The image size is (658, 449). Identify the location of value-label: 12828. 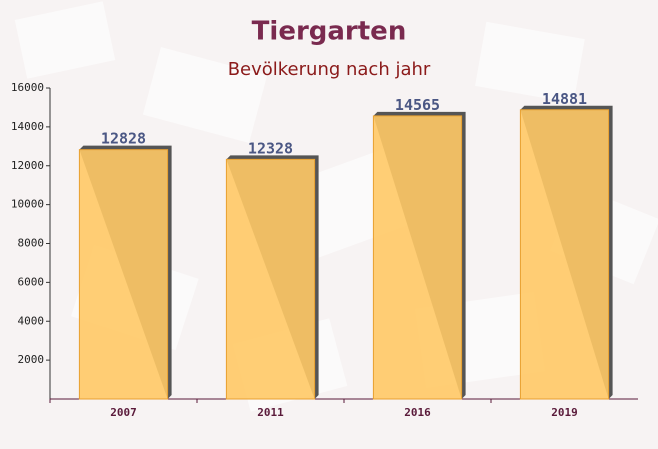
(123, 139).